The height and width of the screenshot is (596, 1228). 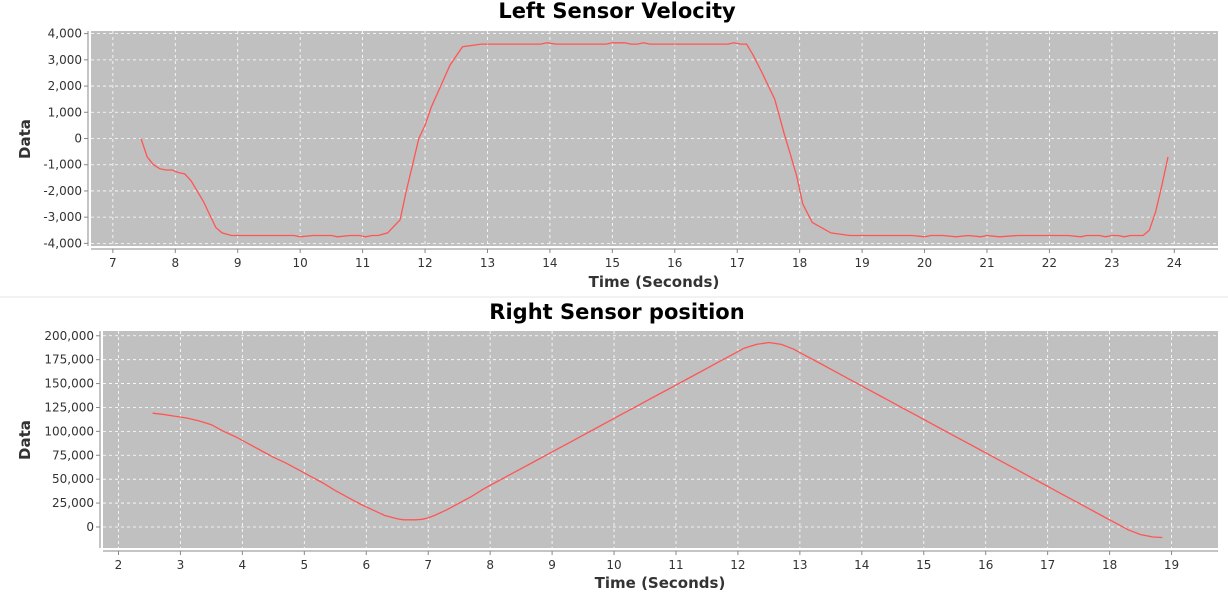 I want to click on x-tick-label: 21, so click(x=986, y=263).